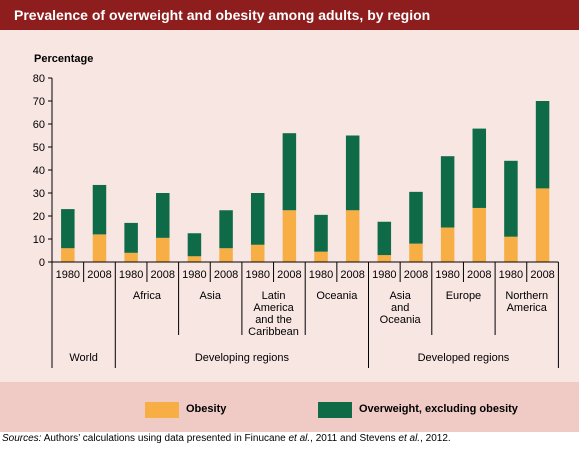 This screenshot has height=450, width=579. What do you see at coordinates (39, 102) in the screenshot?
I see `y-tick-label: 70` at bounding box center [39, 102].